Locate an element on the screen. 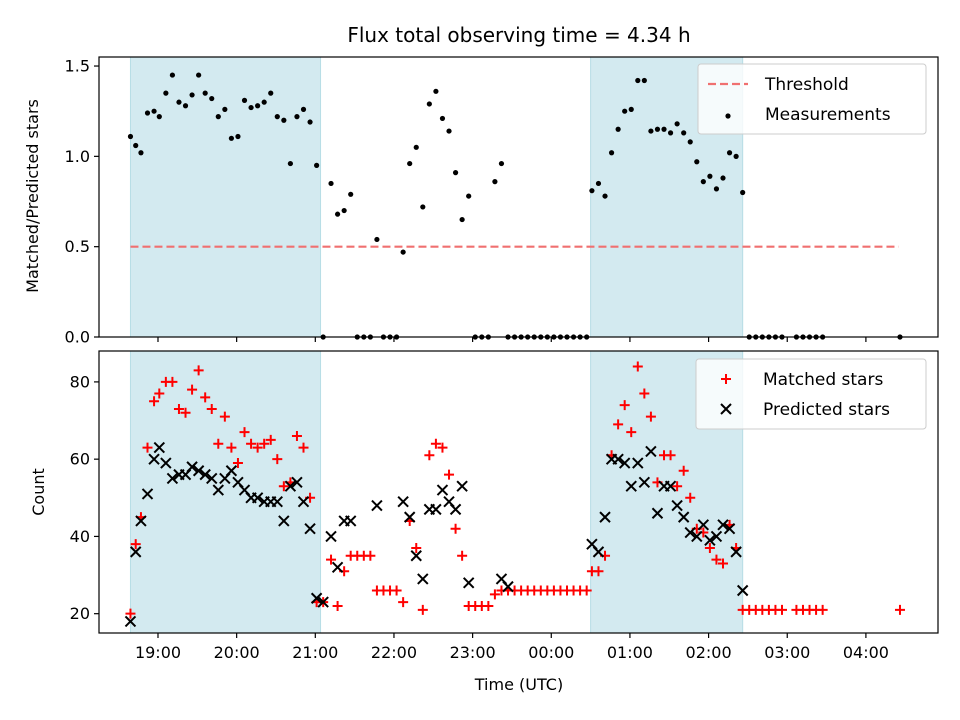 The width and height of the screenshot is (960, 720). x-axis-label: Time (UTC) is located at coordinates (518, 684).